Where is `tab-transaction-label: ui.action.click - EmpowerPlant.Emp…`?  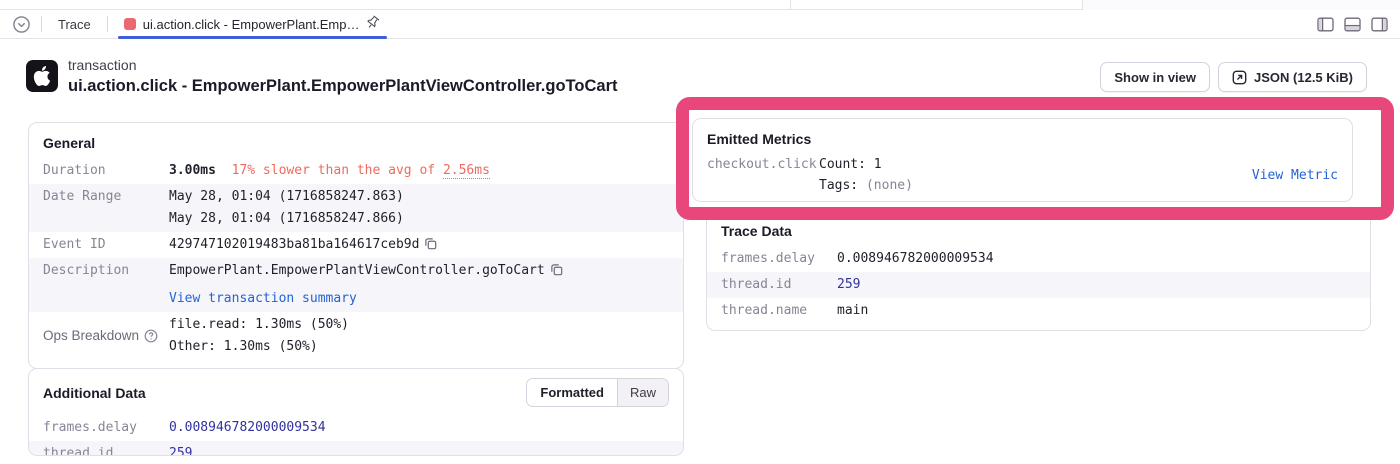 tab-transaction-label: ui.action.click - EmpowerPlant.Emp… is located at coordinates (251, 24).